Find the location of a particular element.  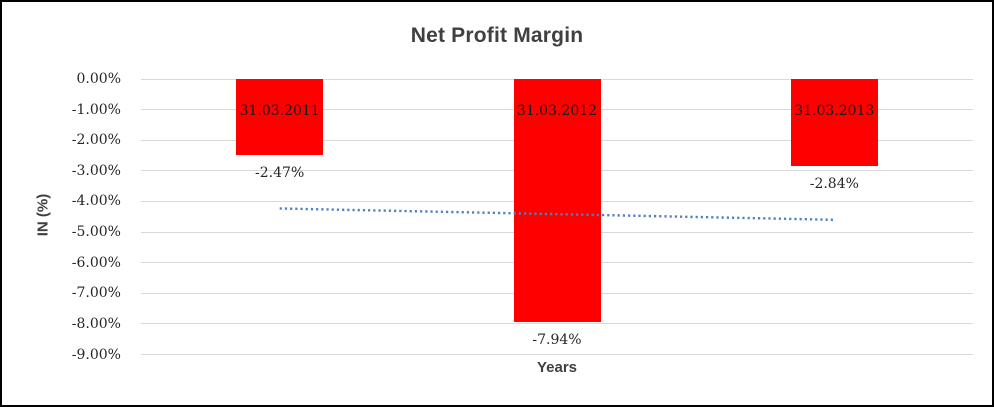

x-axis-title: Years is located at coordinates (557, 367).